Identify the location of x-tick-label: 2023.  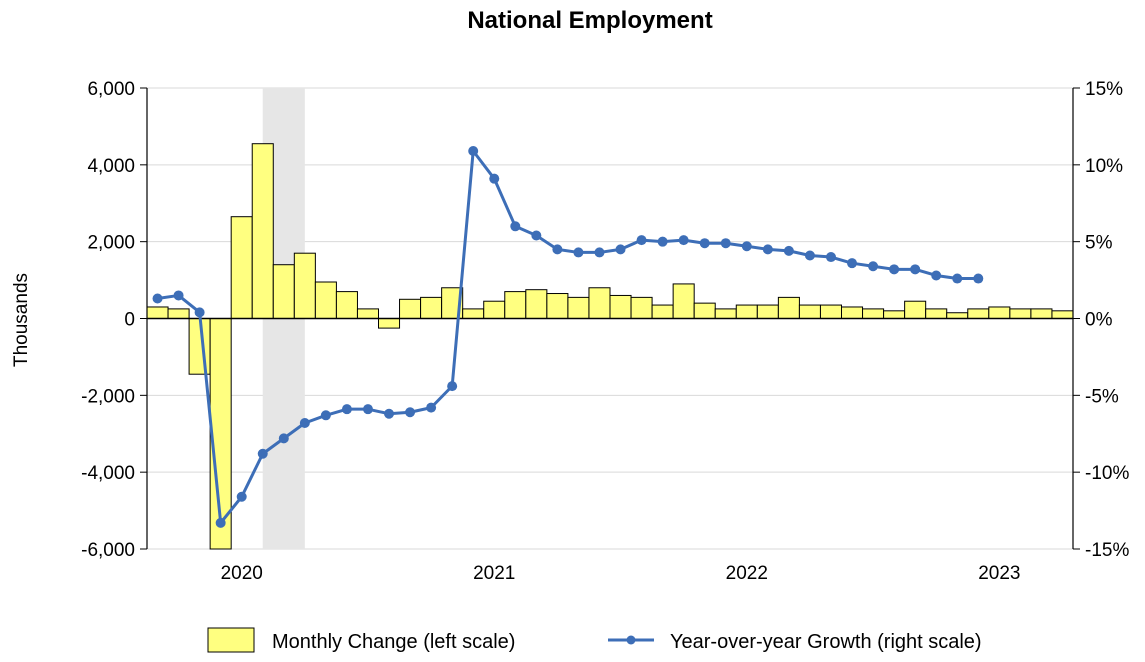
(999, 573).